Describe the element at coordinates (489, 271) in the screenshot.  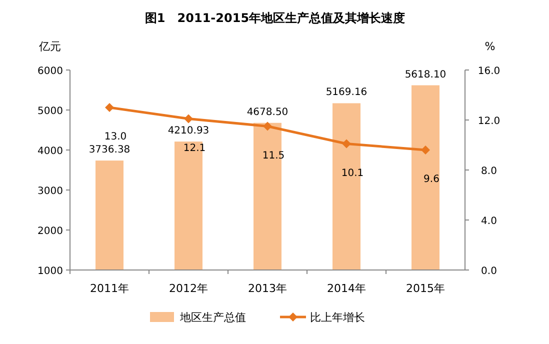
I see `y2-tick-label: 0.0` at that location.